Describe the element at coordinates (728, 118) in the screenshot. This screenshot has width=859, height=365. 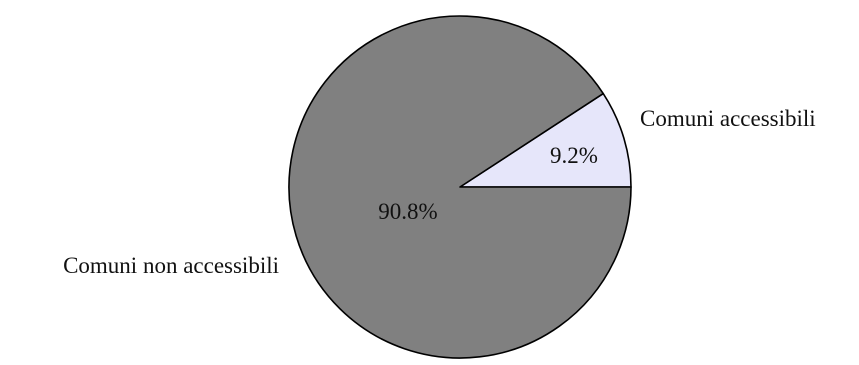
I see `slice-label-comuni-accessibili: Comuni accessibili` at that location.